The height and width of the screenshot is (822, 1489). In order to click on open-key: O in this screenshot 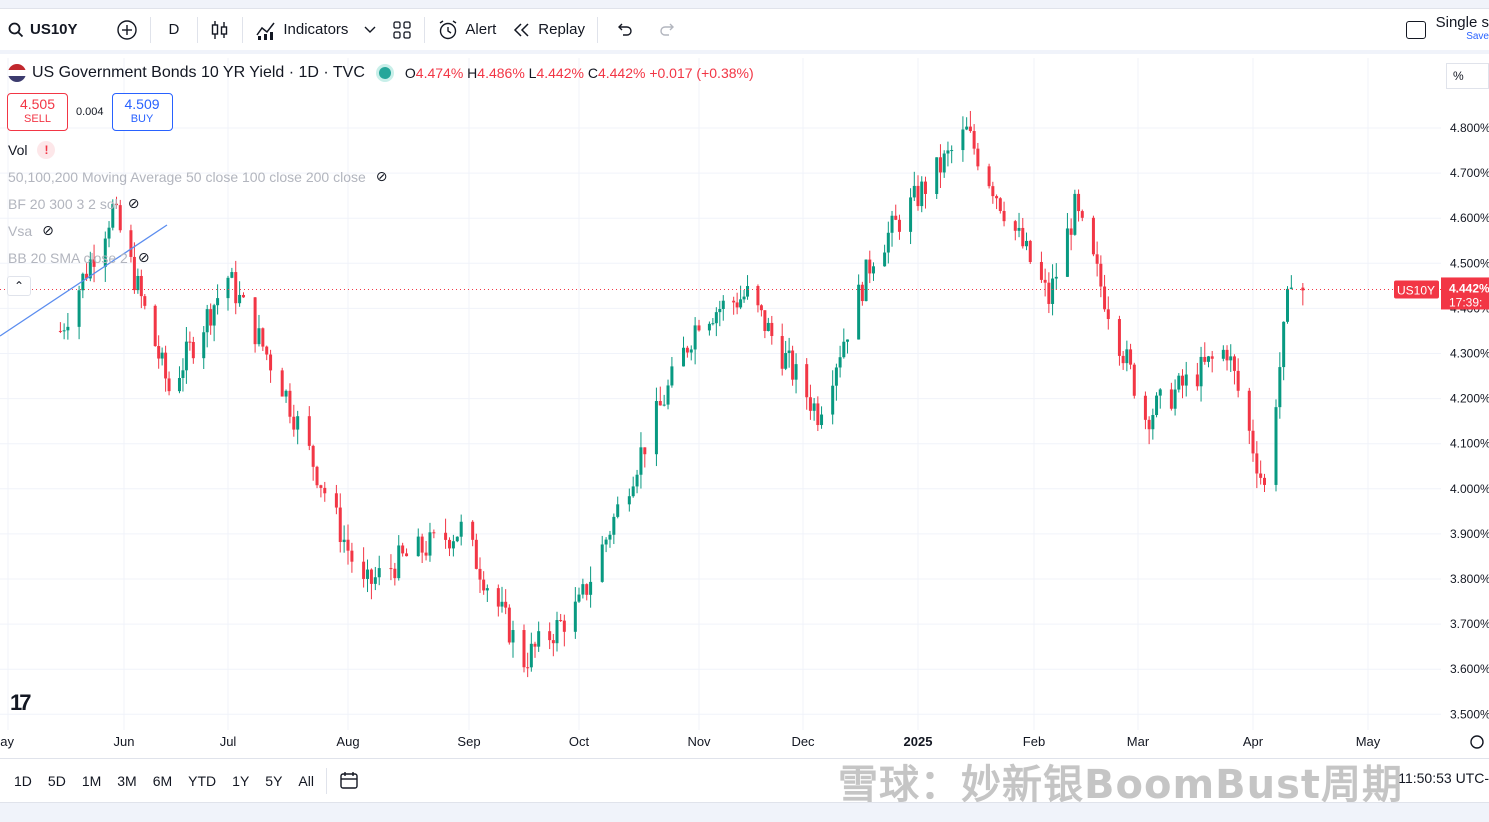, I will do `click(410, 73)`.